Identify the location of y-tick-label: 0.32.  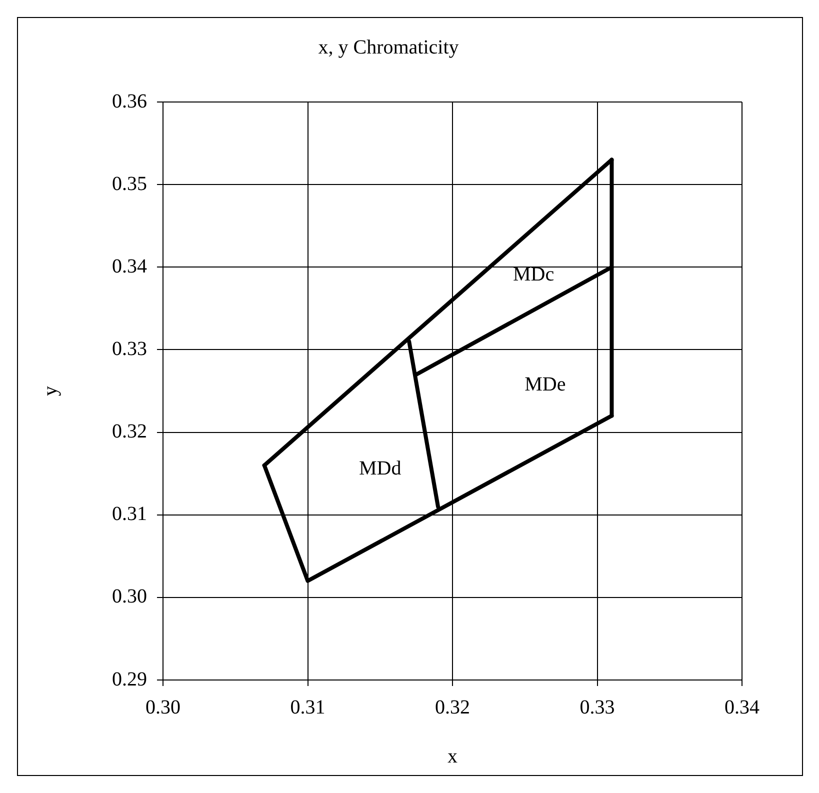
(129, 431).